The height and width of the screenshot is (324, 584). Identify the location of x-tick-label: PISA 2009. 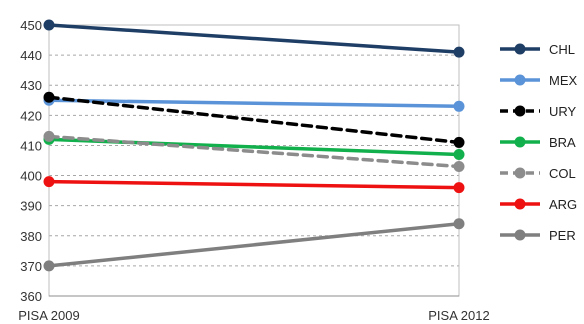
(48, 315).